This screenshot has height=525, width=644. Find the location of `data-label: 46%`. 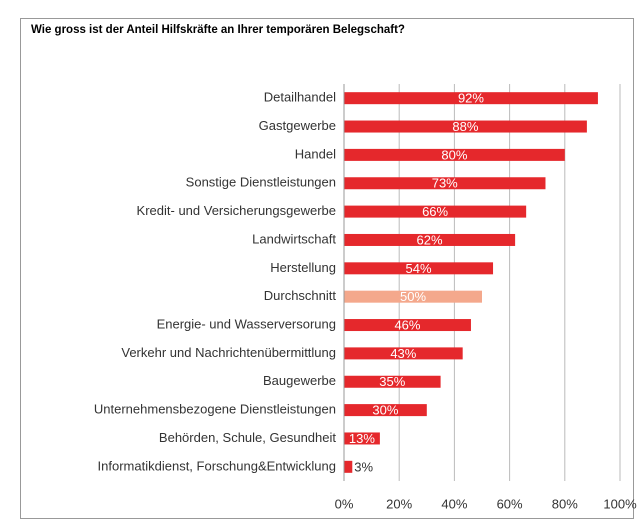

data-label: 46% is located at coordinates (407, 324).